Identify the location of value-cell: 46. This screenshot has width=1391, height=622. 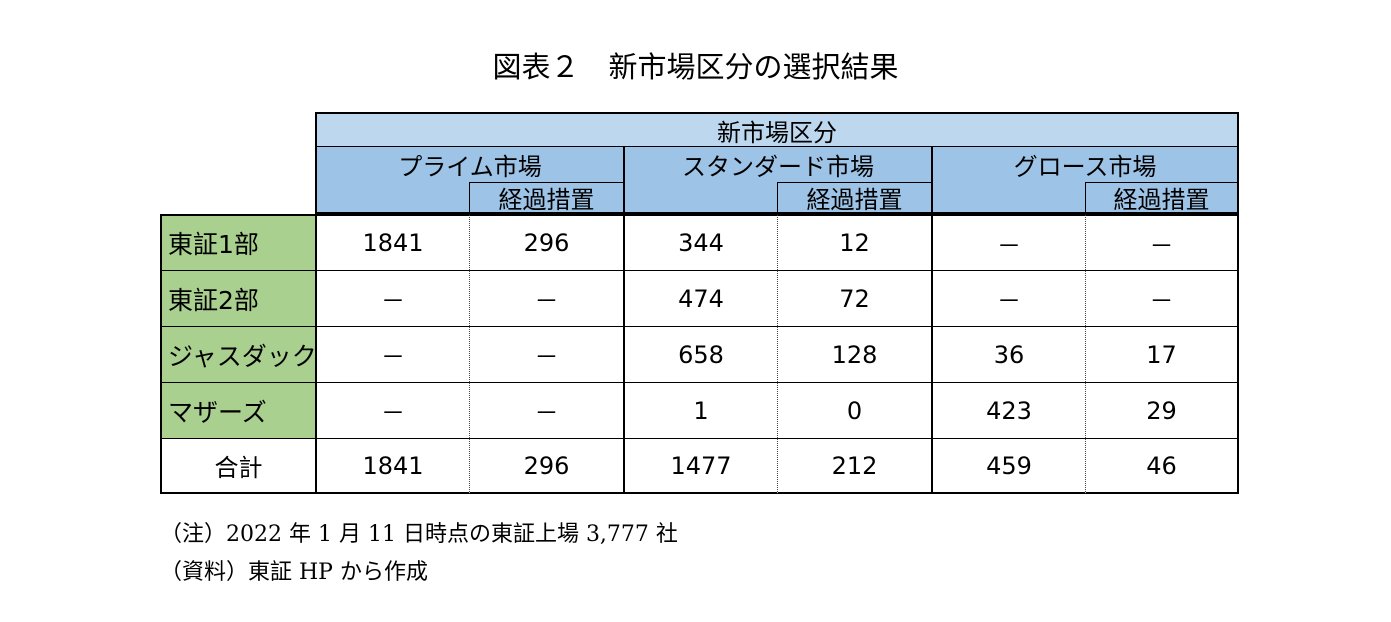
(1162, 466).